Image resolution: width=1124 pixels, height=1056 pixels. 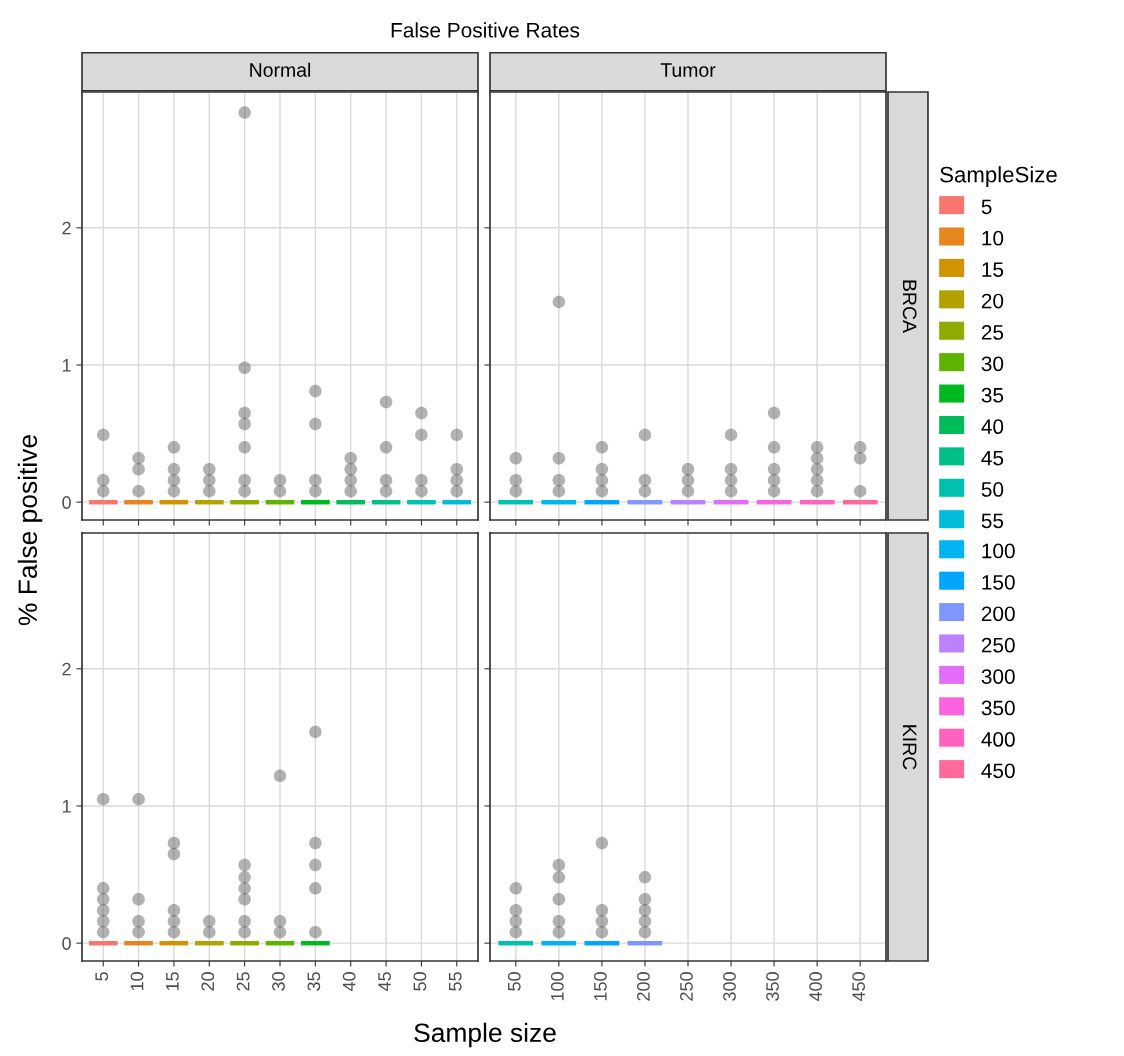 I want to click on legend-label: 200, so click(x=998, y=614).